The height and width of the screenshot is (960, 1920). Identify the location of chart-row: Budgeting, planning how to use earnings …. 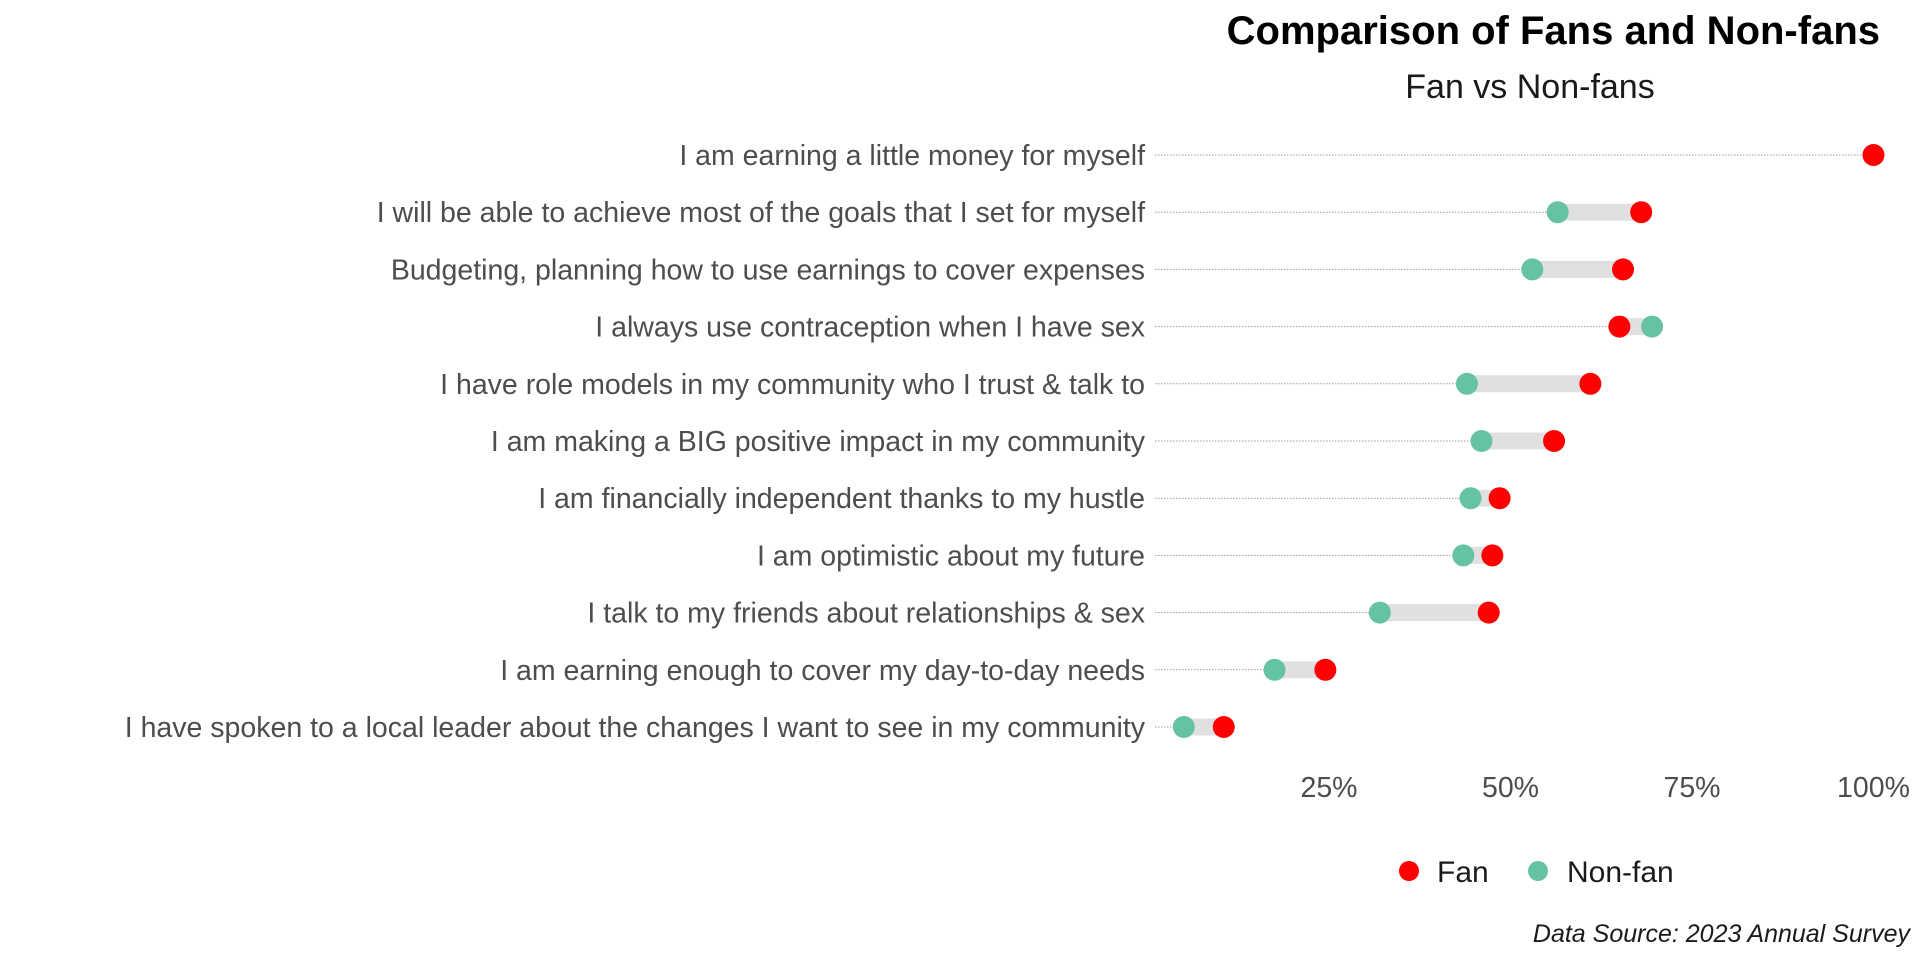
(1013, 270).